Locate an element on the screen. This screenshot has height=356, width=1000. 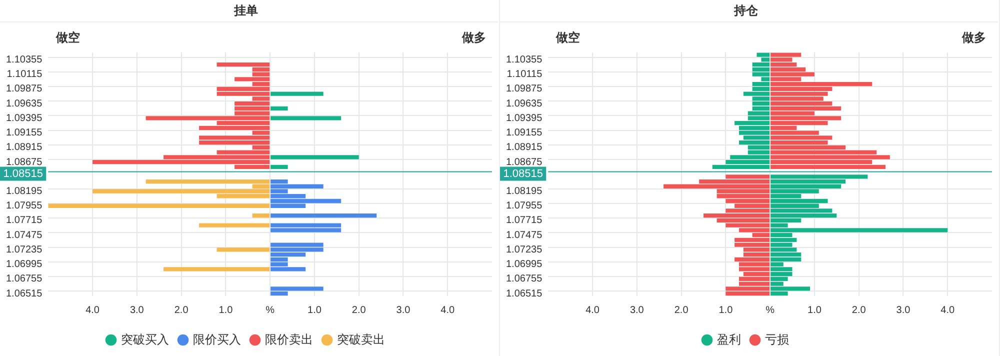
legend-label: 限价卖出 is located at coordinates (289, 339).